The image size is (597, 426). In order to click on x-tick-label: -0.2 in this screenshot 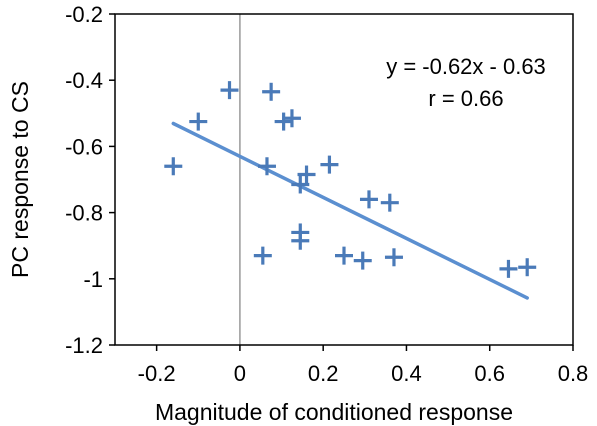, I will do `click(157, 373)`.